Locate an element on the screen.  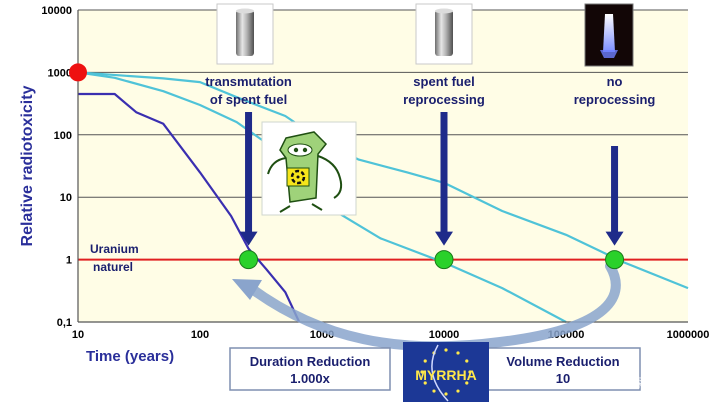
curved-arrow-head is located at coordinates (247, 289).